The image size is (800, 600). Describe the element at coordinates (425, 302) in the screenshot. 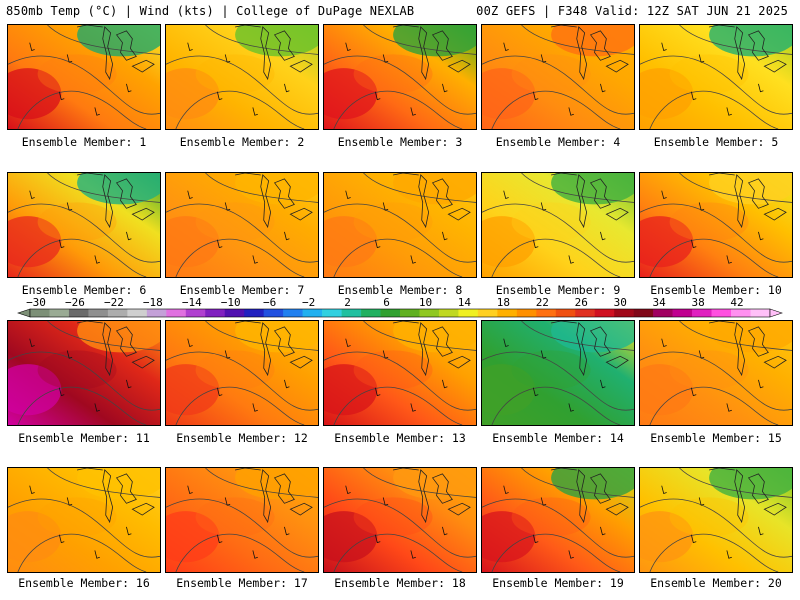

I see `colorbar-tick-label: 10` at that location.